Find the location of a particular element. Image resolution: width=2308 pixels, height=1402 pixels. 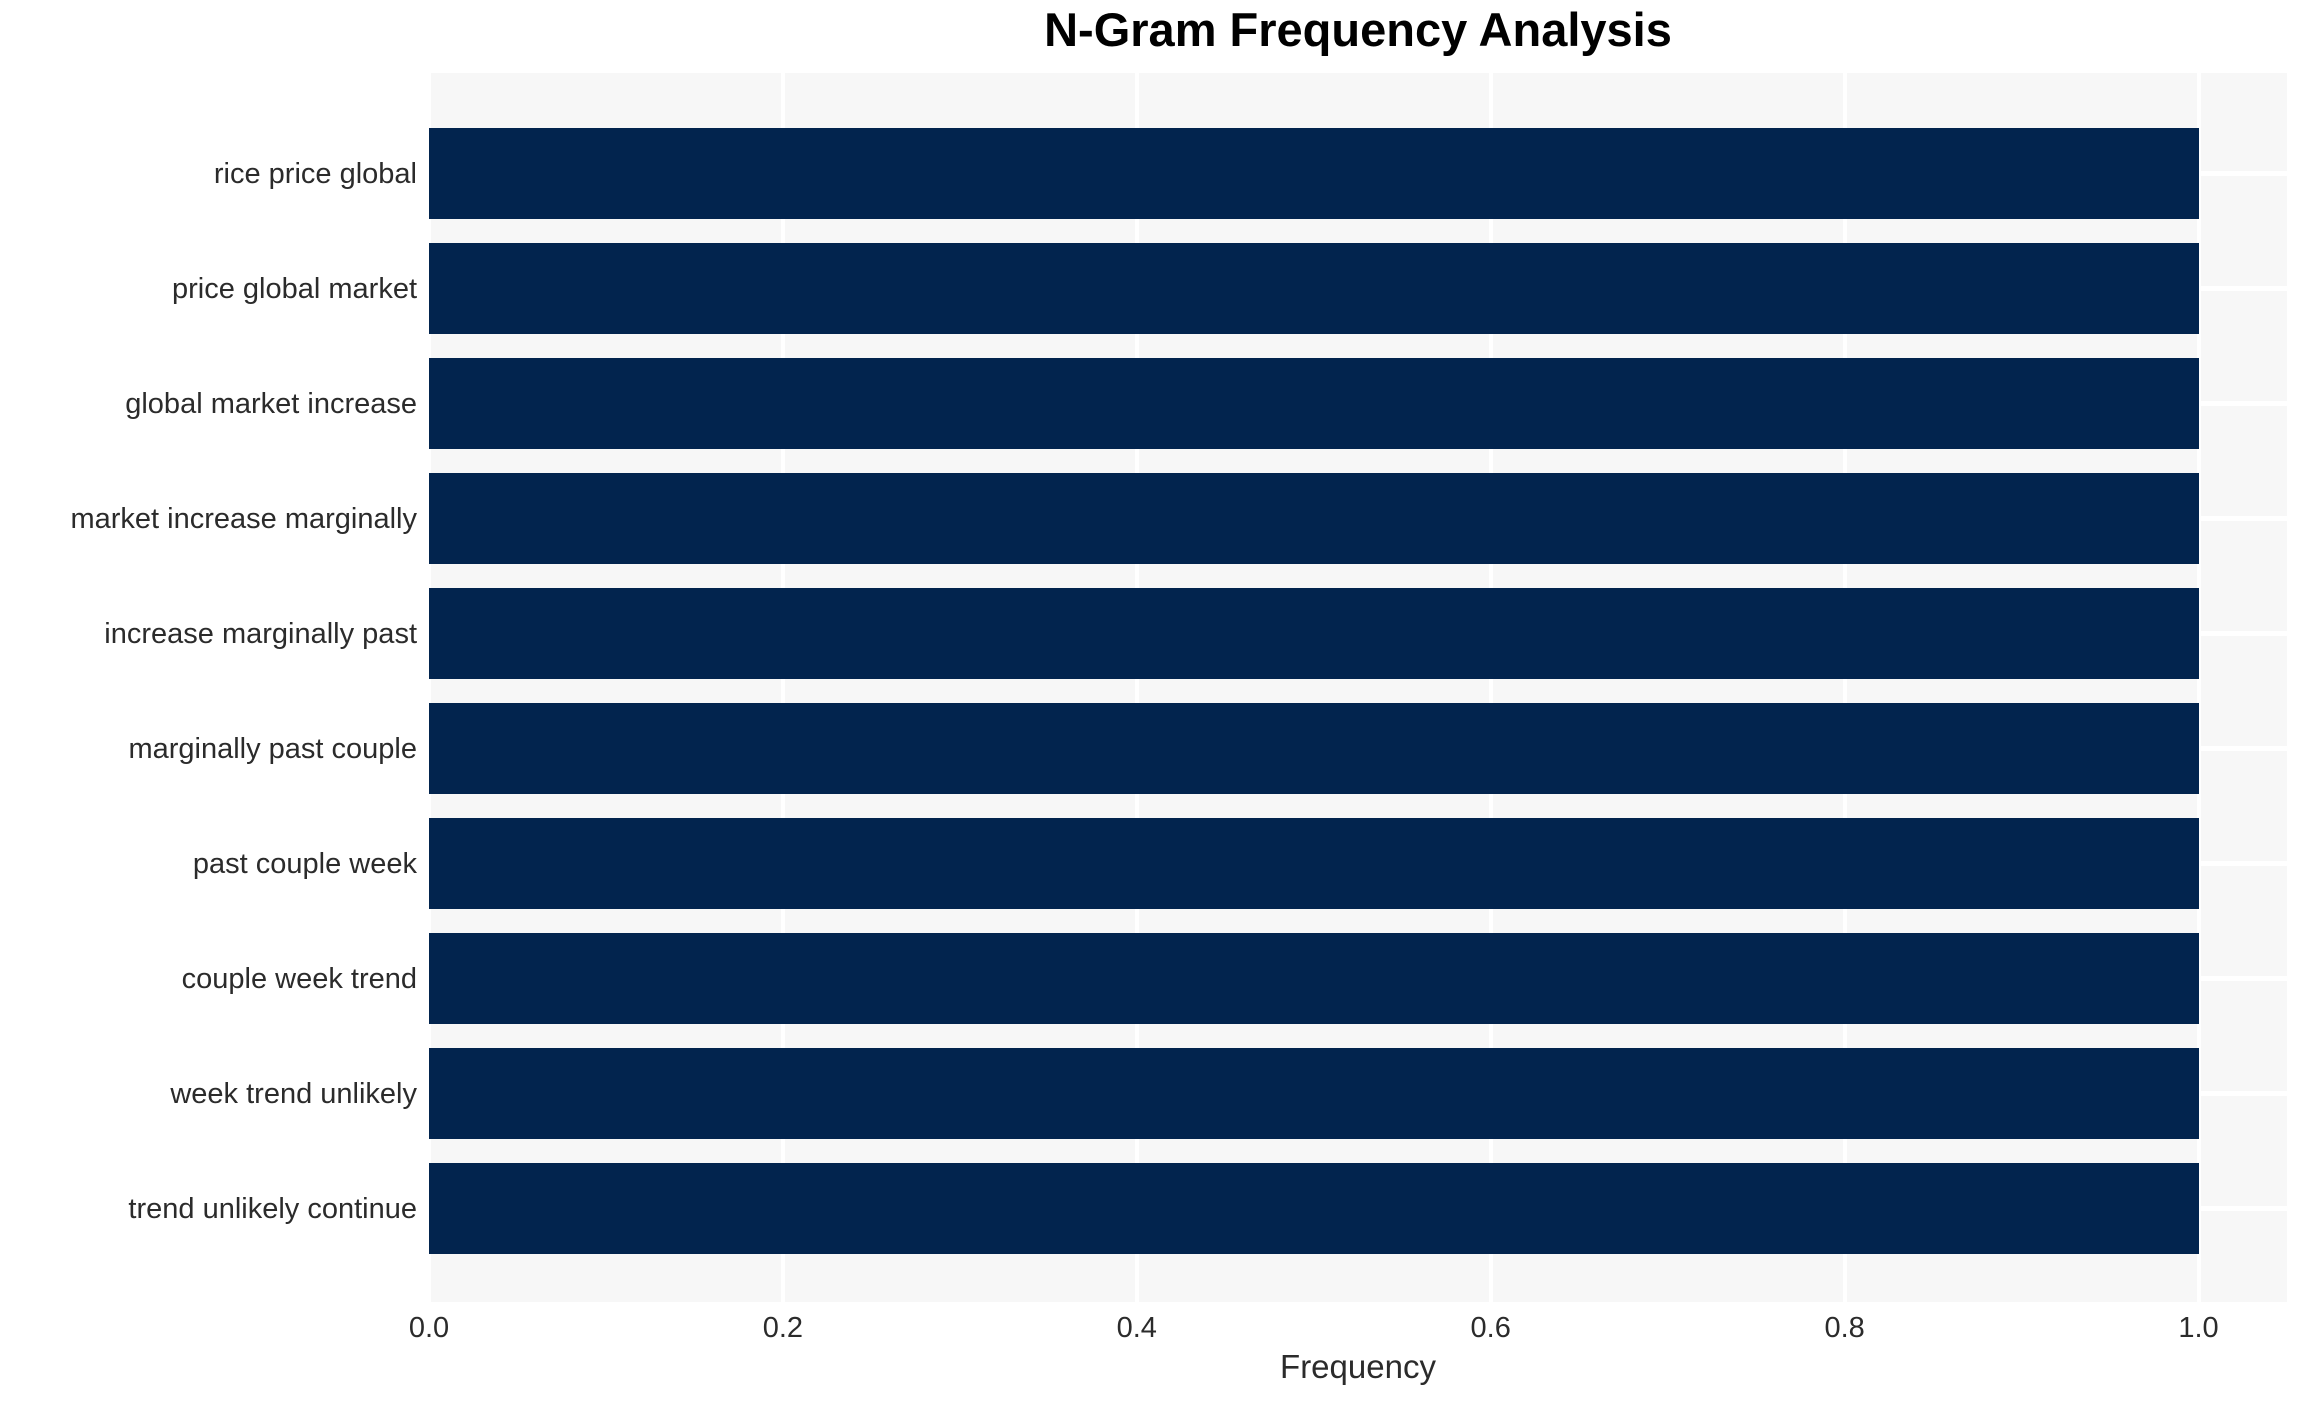

y-tick-label: couple week trend is located at coordinates (299, 978).